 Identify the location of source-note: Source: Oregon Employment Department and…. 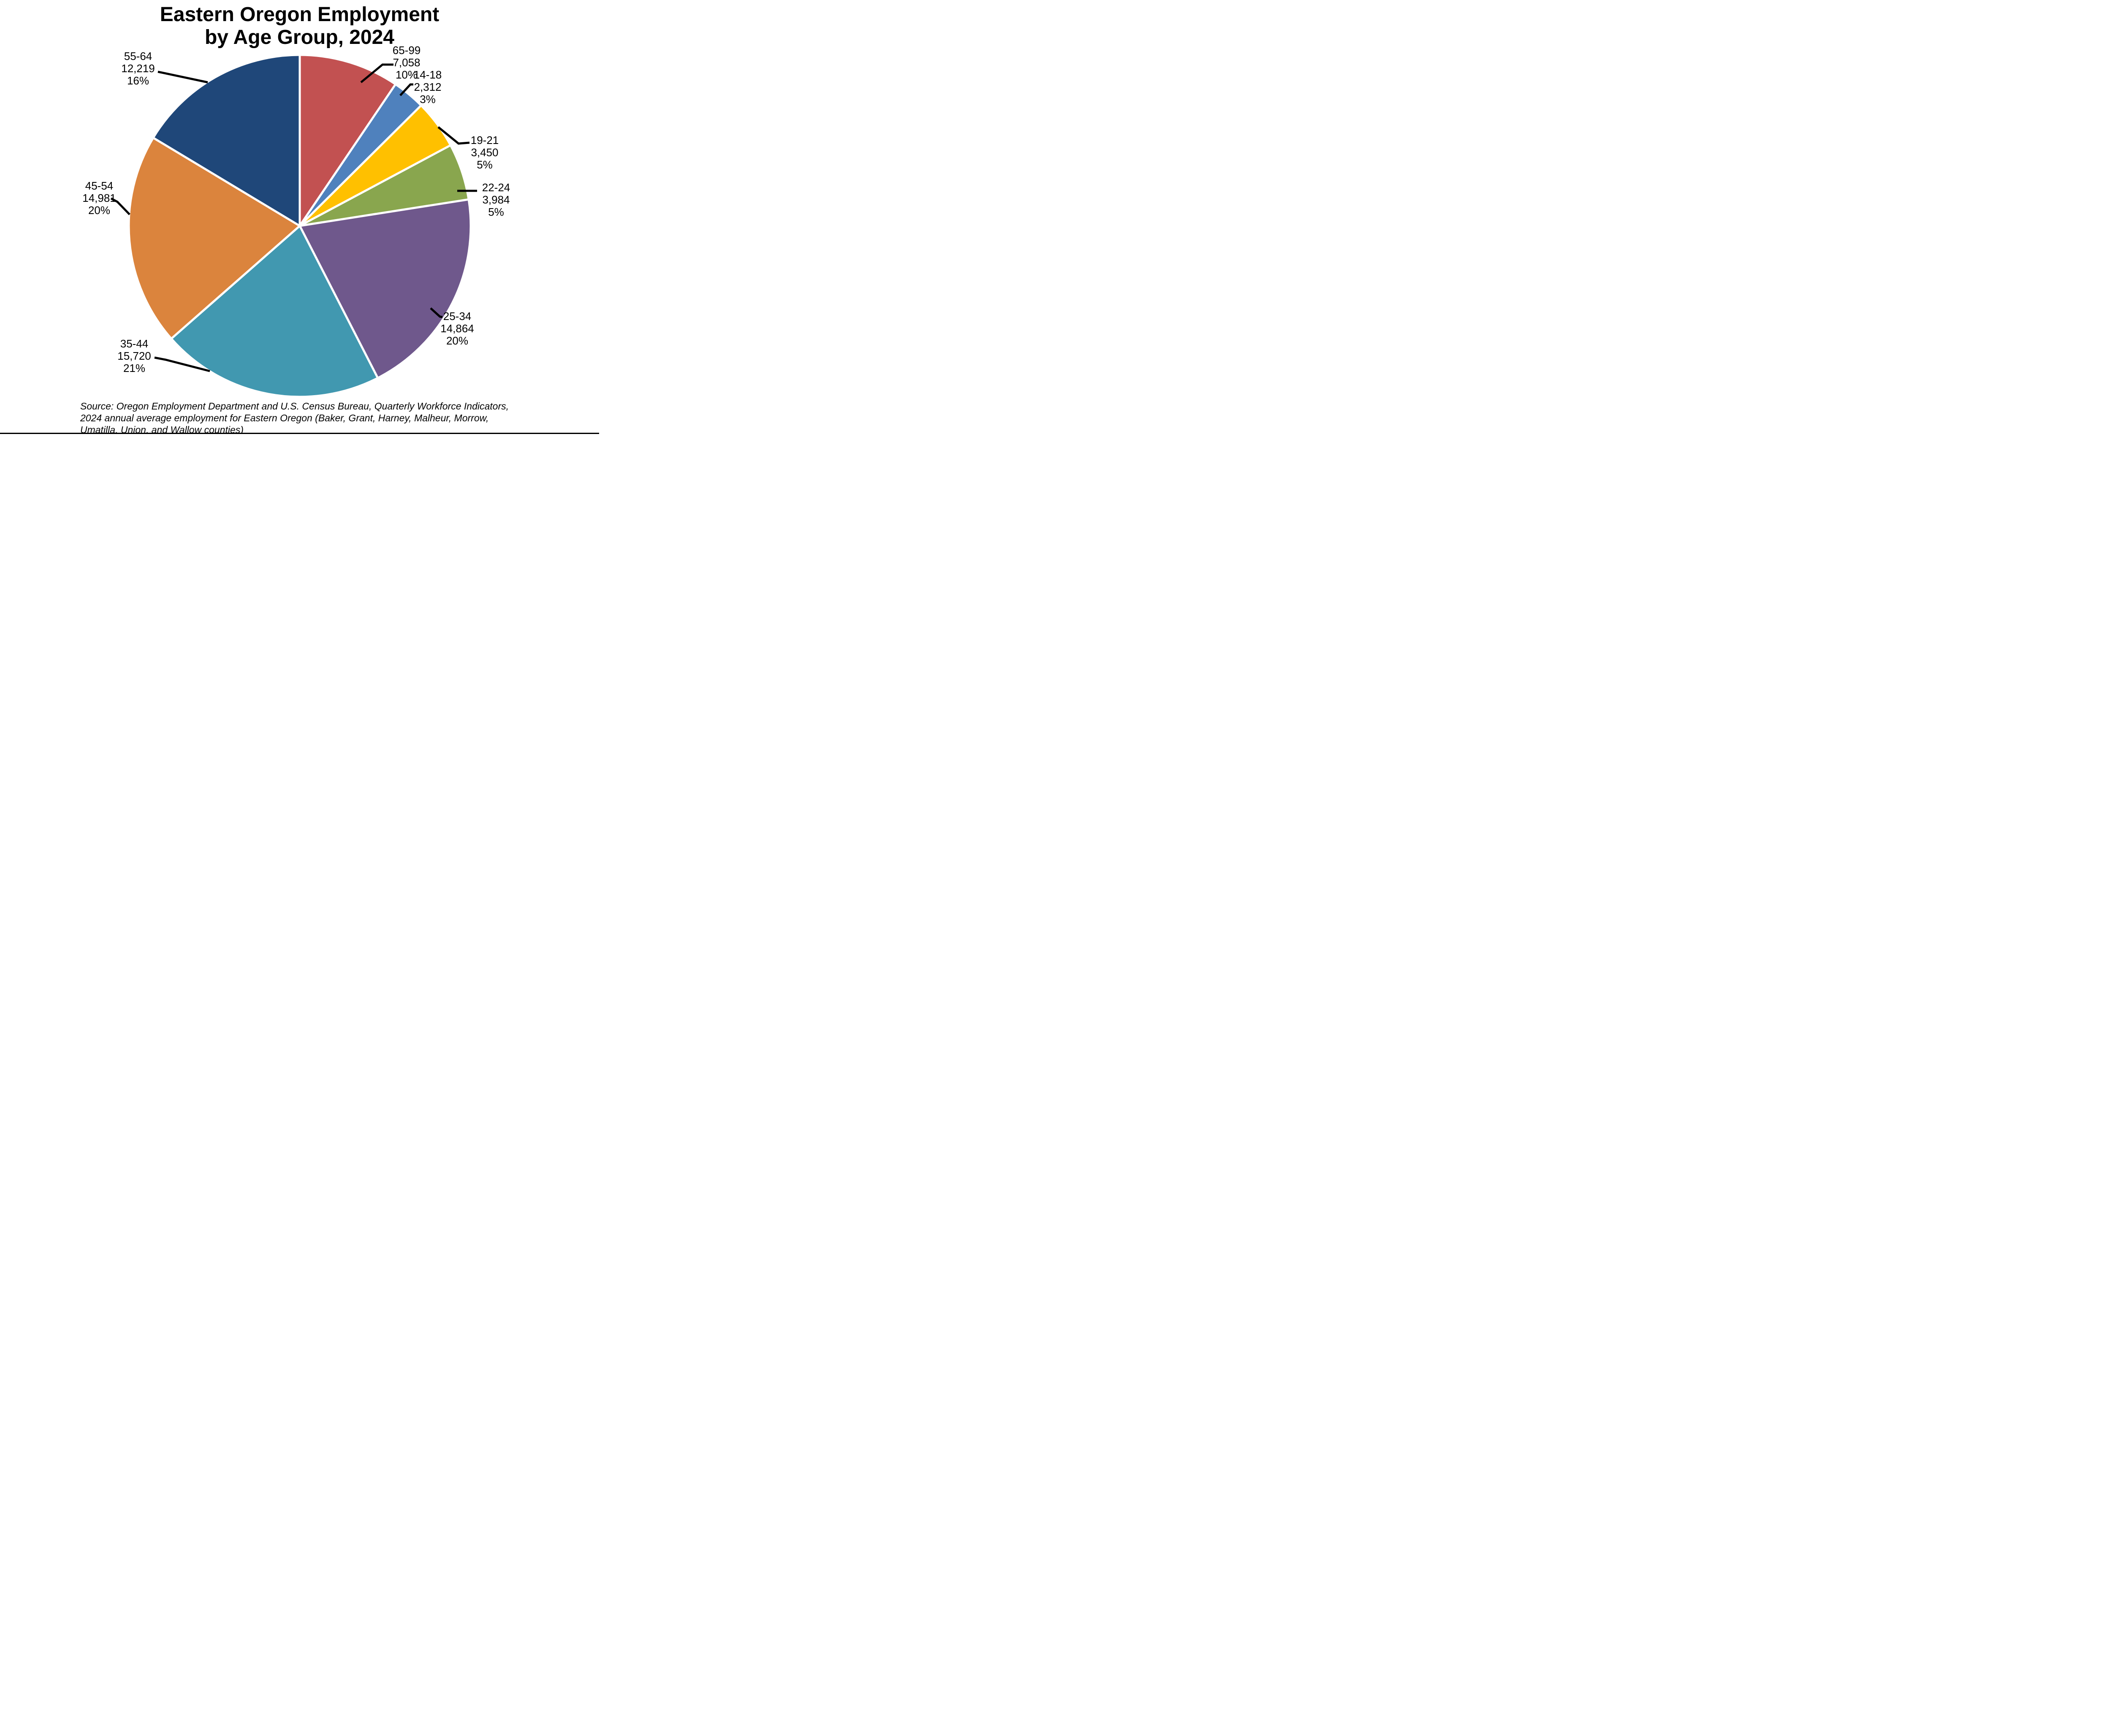
(325, 417).